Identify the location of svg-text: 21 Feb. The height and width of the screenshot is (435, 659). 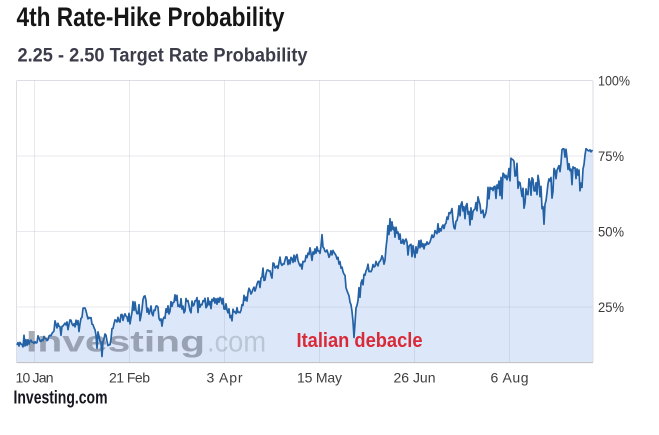
(129, 378).